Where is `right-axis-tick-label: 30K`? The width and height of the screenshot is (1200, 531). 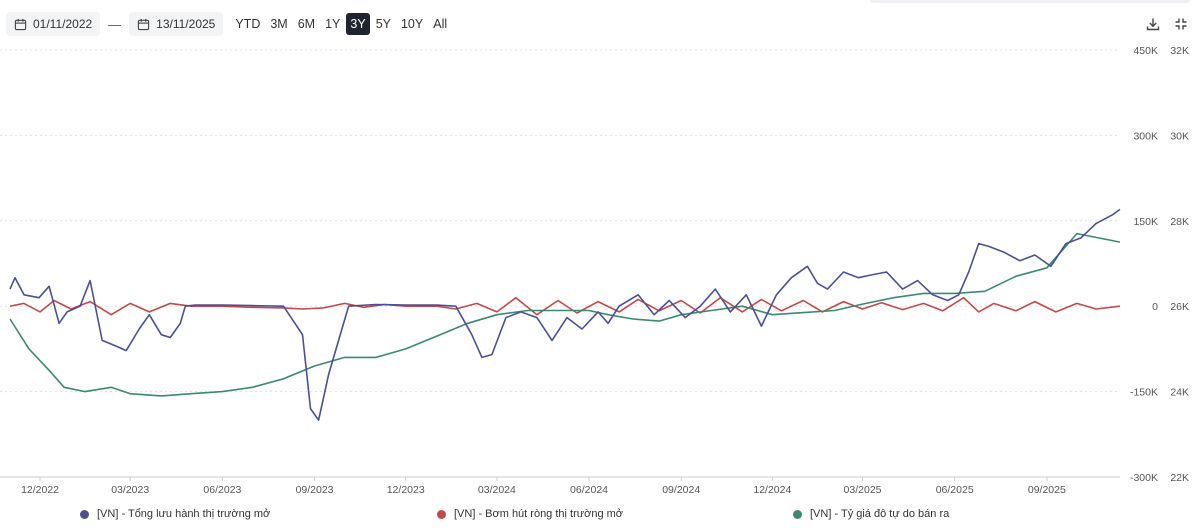
right-axis-tick-label: 30K is located at coordinates (1179, 136).